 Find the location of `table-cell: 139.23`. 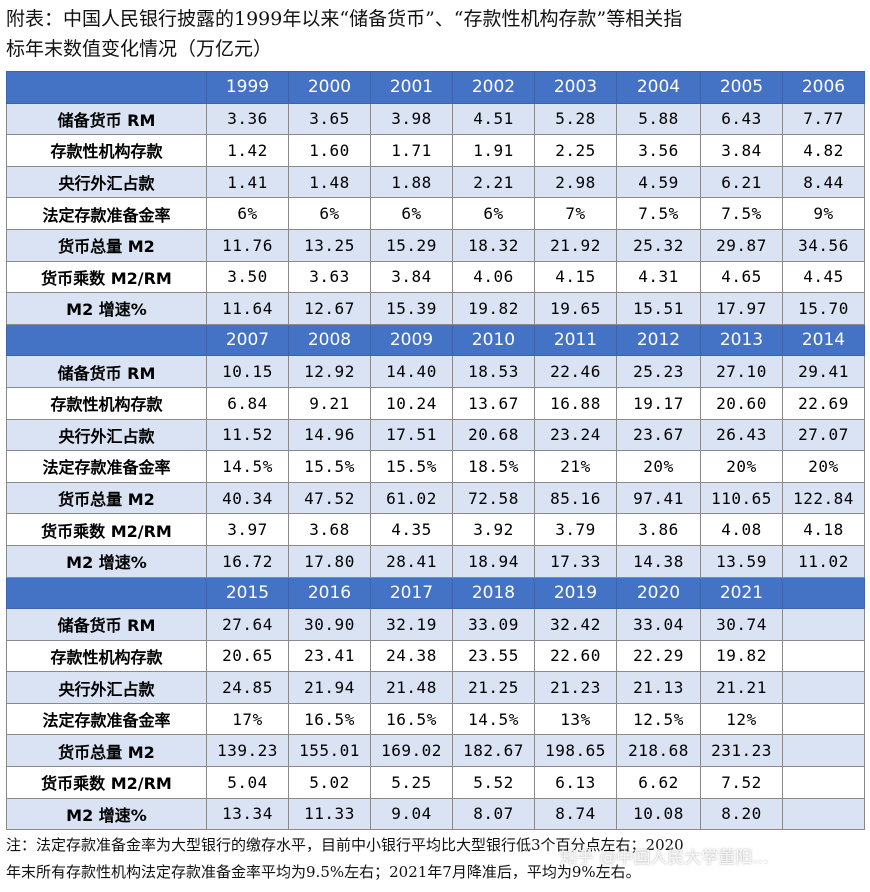

table-cell: 139.23 is located at coordinates (247, 751).